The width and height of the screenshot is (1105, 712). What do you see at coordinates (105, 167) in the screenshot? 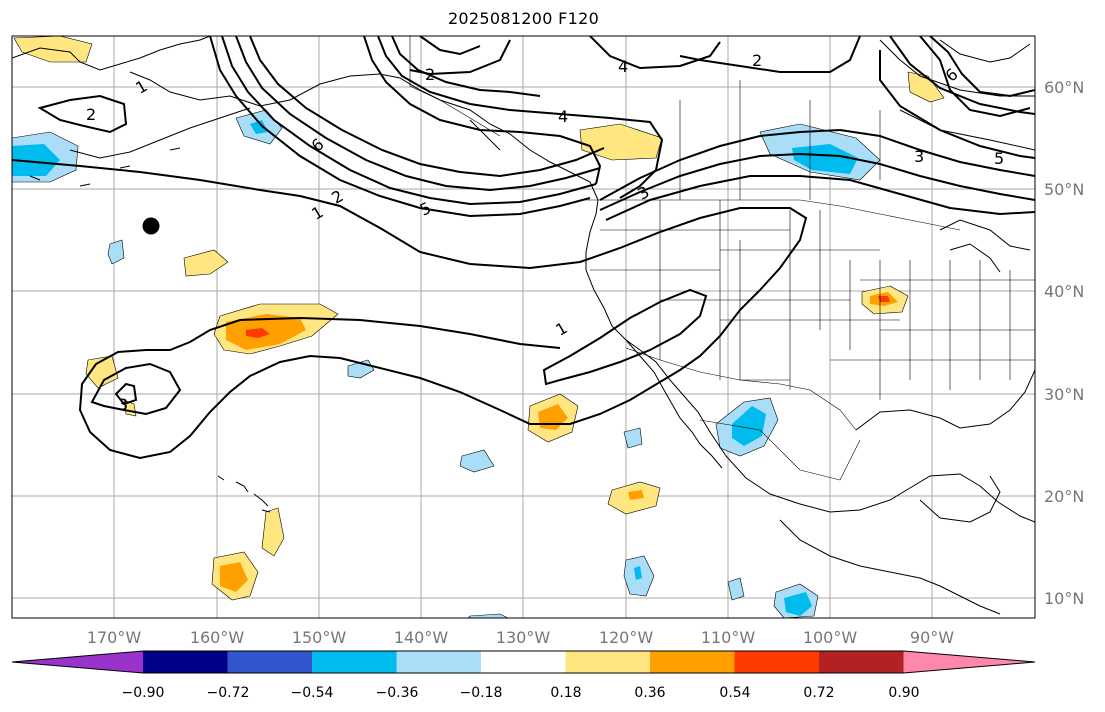
I see `aleutians` at bounding box center [105, 167].